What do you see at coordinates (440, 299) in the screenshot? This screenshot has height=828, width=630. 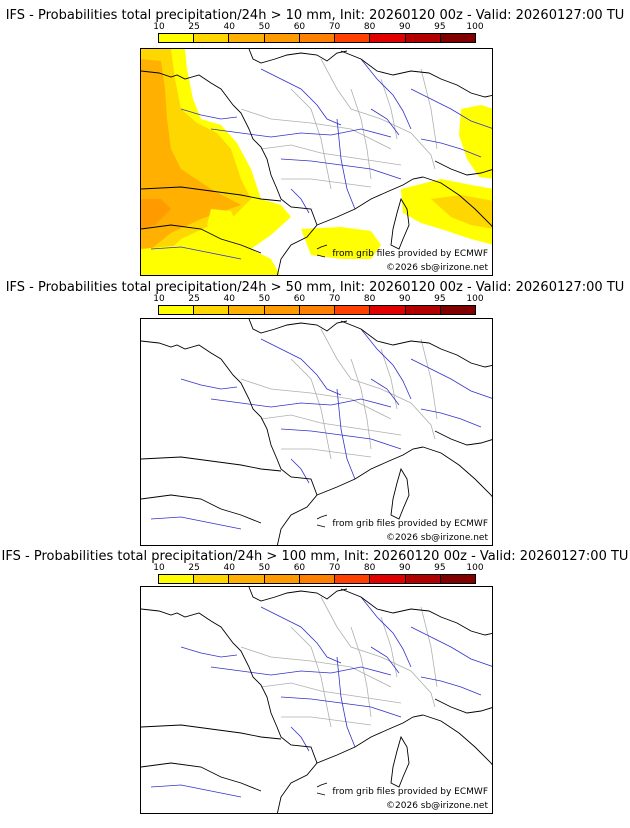 I see `scale-tick-label: 95` at bounding box center [440, 299].